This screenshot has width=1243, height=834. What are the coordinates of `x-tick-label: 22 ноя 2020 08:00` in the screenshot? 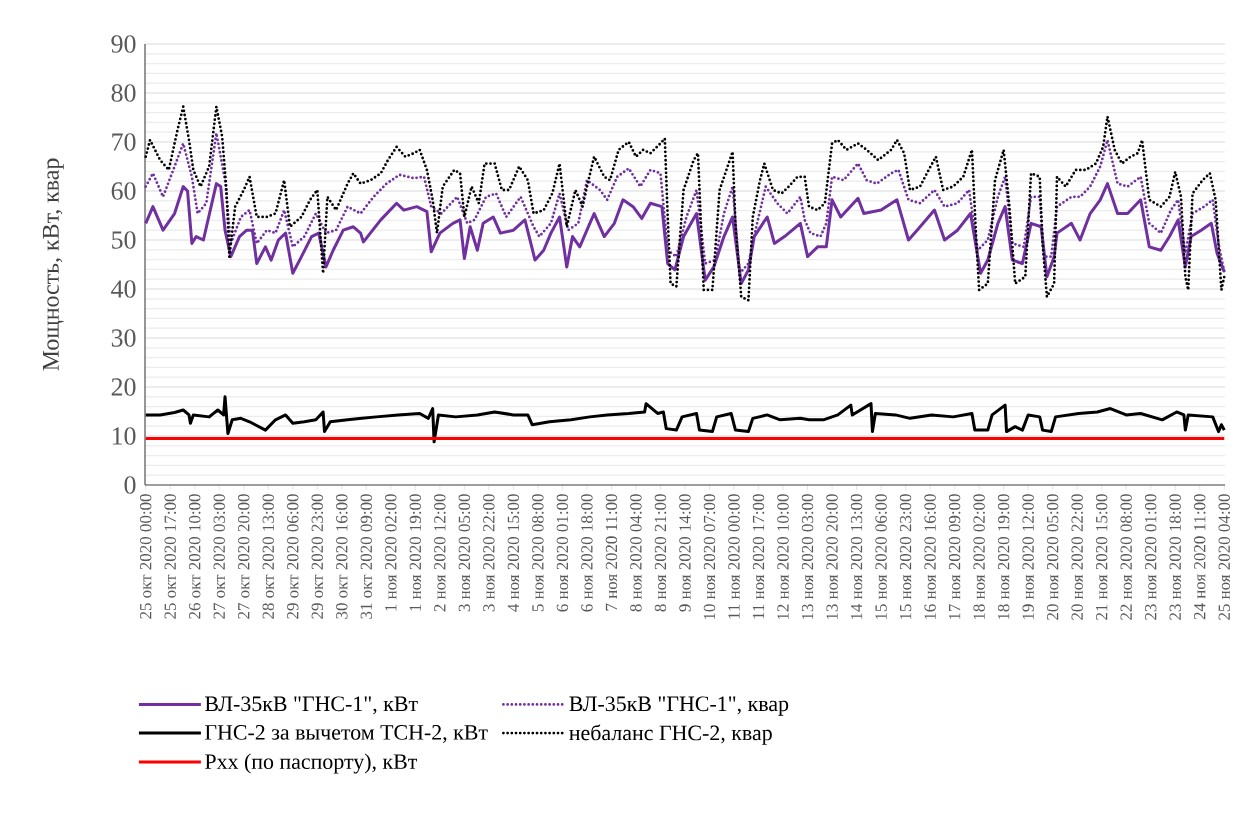 It's located at (1126, 557).